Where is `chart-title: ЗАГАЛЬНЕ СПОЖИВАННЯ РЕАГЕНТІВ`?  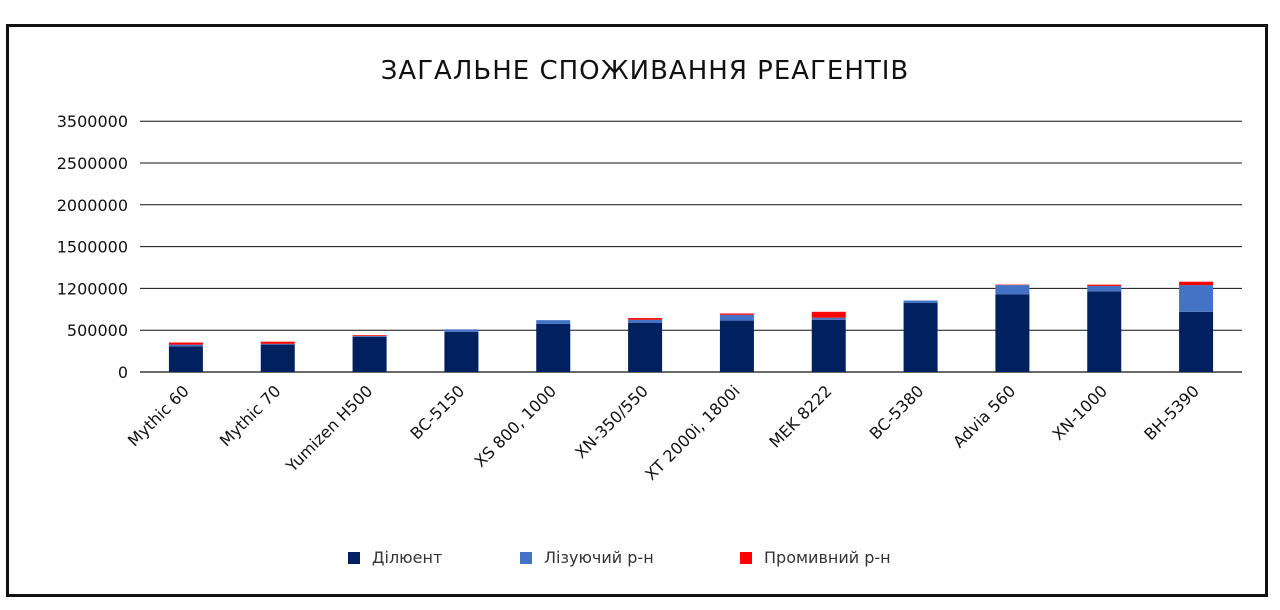
chart-title: ЗАГАЛЬНЕ СПОЖИВАННЯ РЕАГЕНТІВ is located at coordinates (645, 71).